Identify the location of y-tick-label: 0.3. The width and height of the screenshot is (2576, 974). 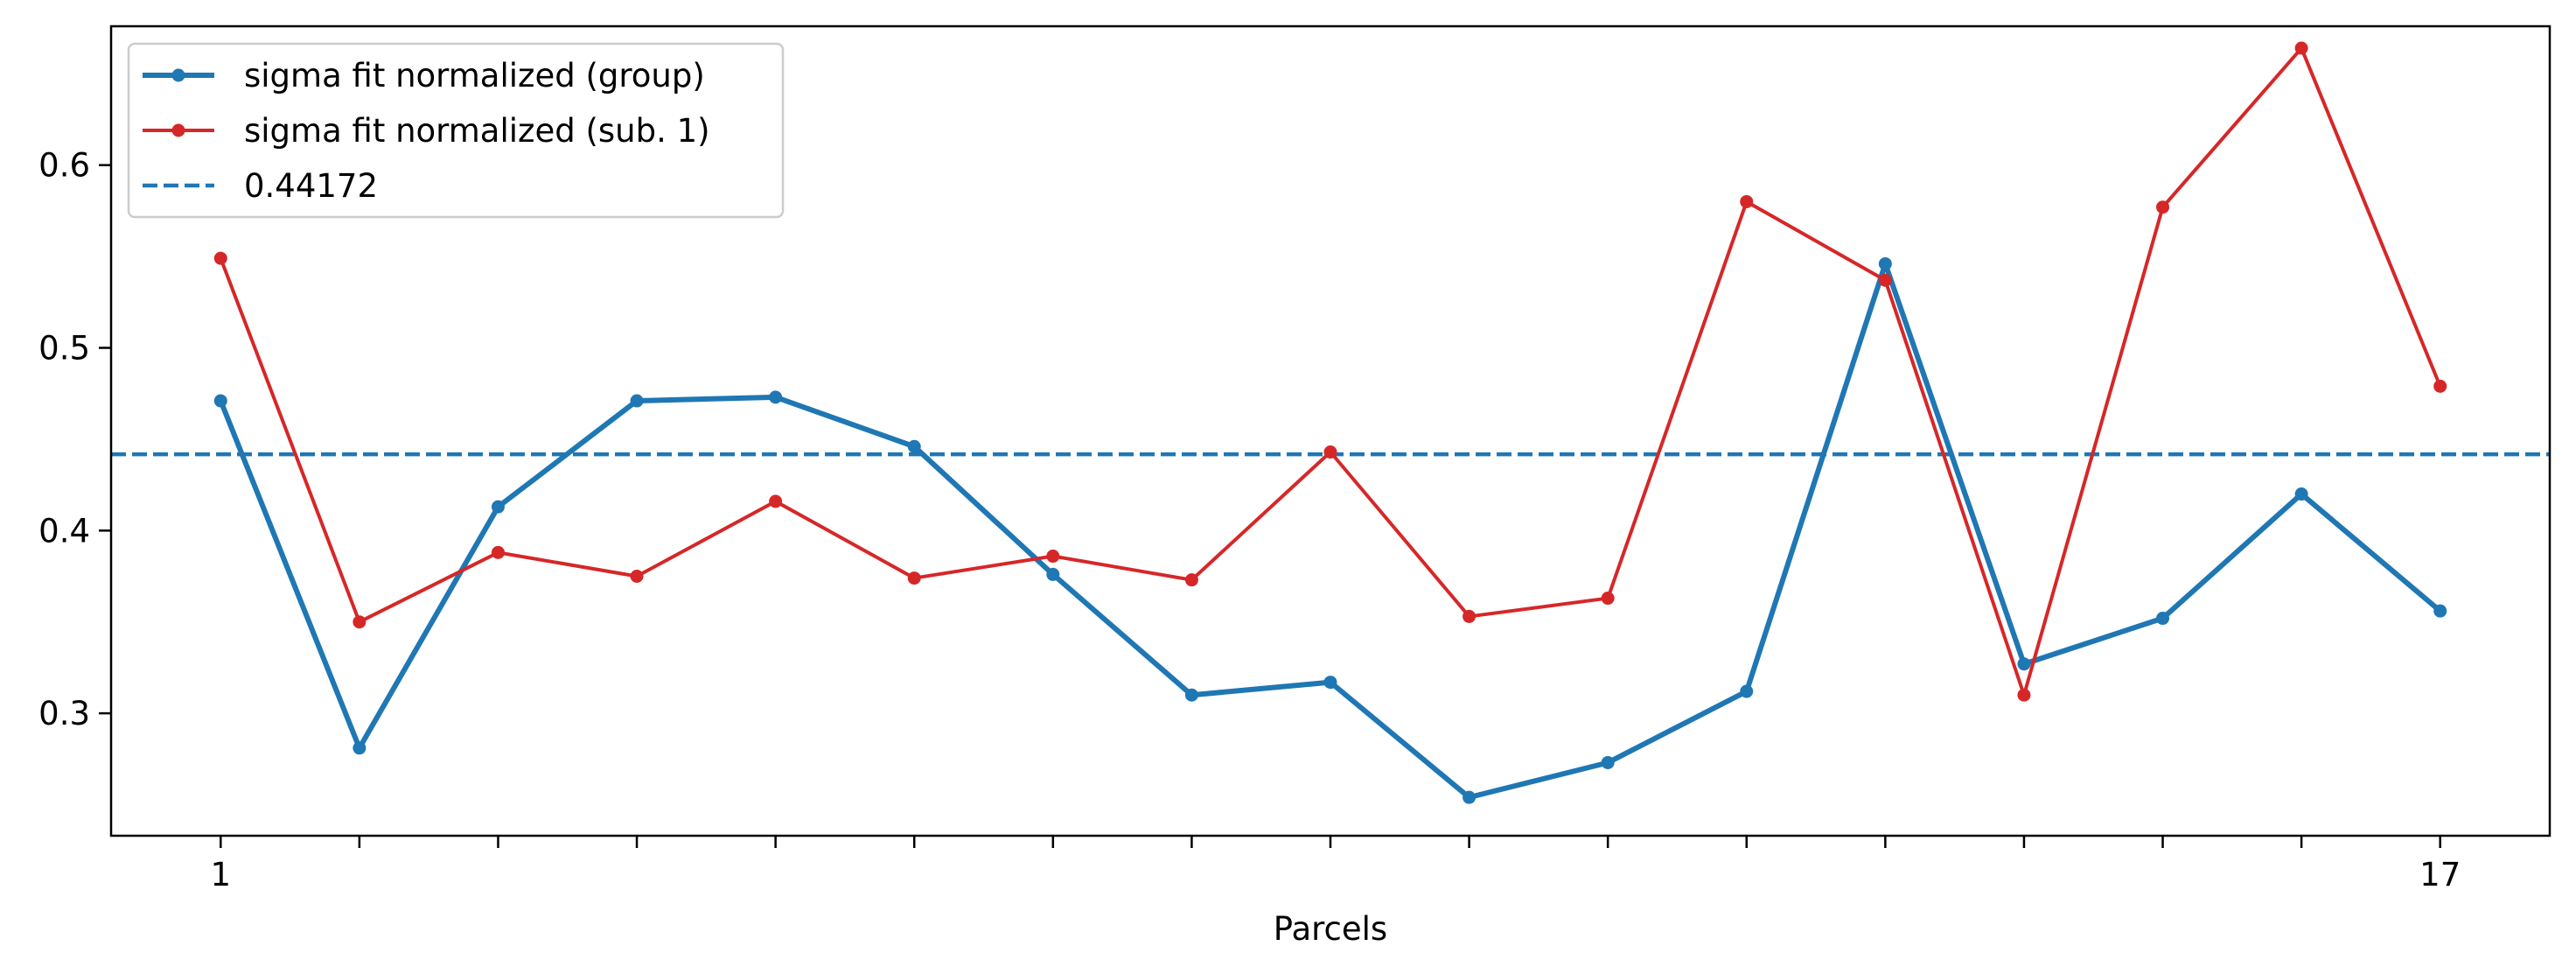
(64, 713).